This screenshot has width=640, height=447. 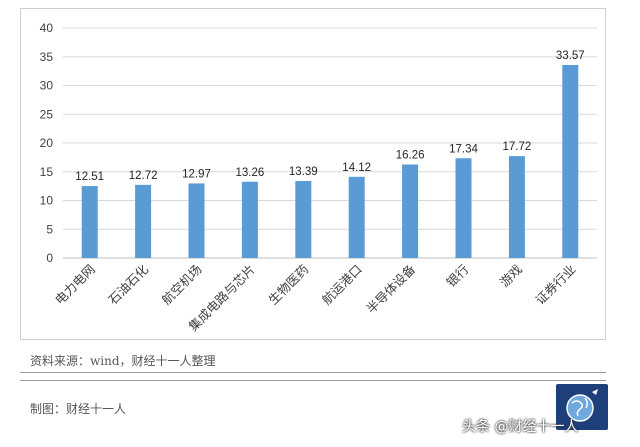 I want to click on x-tick-label: 电力电网, so click(x=75, y=285).